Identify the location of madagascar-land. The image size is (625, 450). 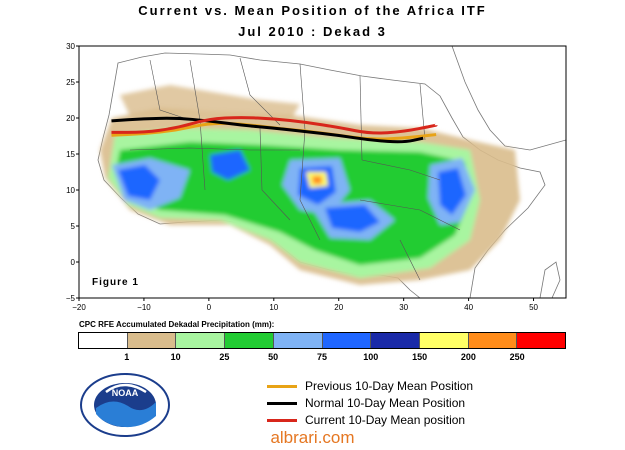
(550, 279).